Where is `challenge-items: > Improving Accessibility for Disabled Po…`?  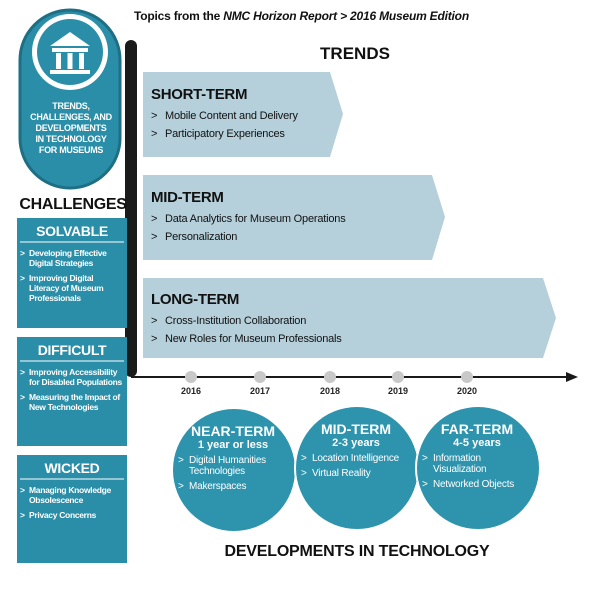
challenge-items: > Improving Accessibility for Disabled Po… is located at coordinates (72, 389).